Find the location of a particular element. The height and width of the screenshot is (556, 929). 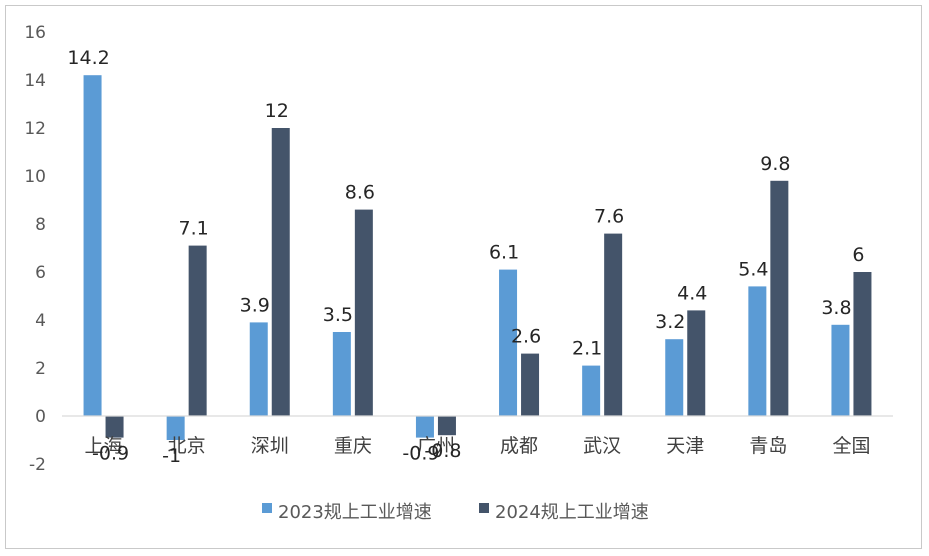

y-tick-label: 0 is located at coordinates (40, 417).